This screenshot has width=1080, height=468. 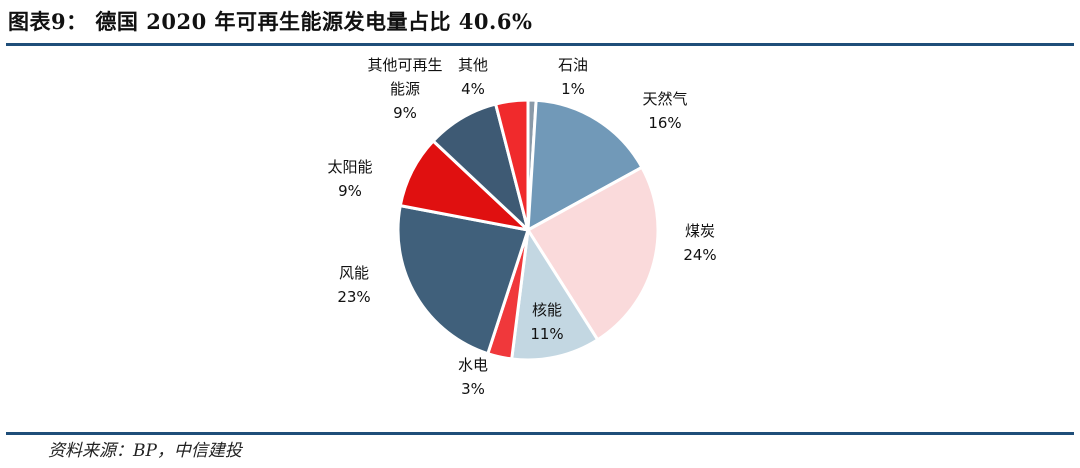 I want to click on slice-label-8-line-1: 其他可再生, so click(x=404, y=65).